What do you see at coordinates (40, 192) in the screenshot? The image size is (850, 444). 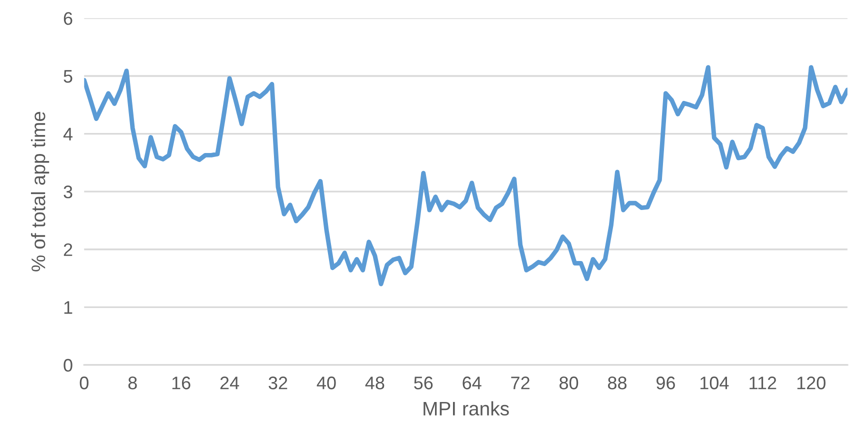 I see `y-axis-title: % of total app time` at bounding box center [40, 192].